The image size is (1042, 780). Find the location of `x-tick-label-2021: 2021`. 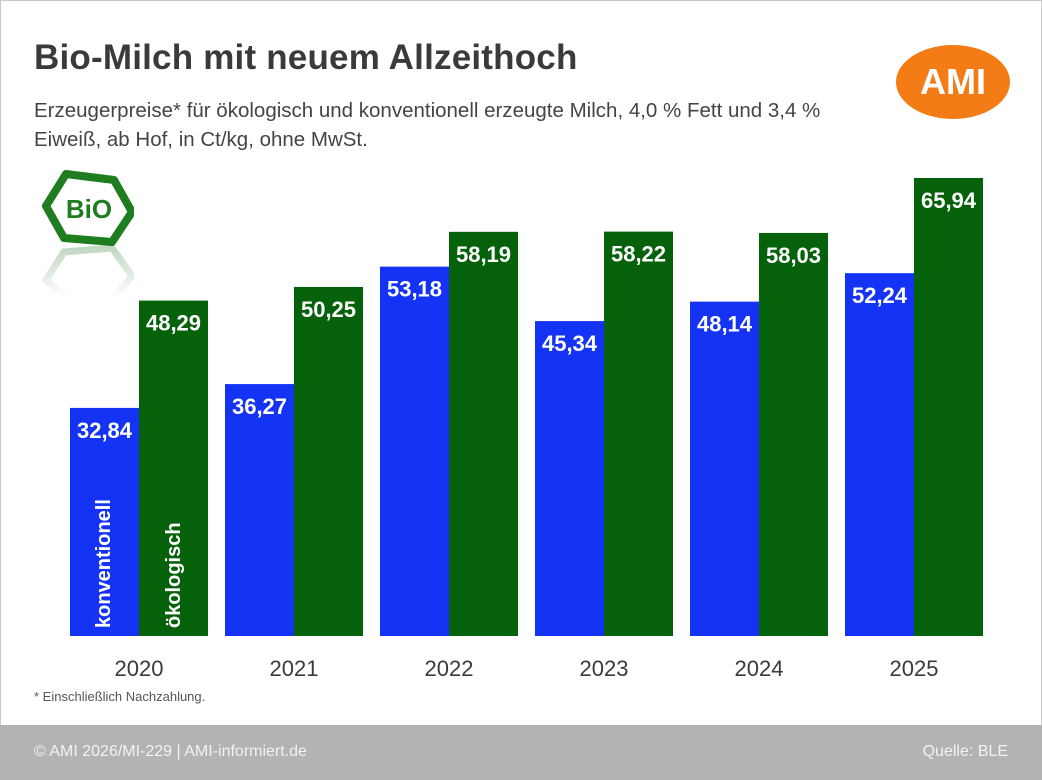

x-tick-label-2021: 2021 is located at coordinates (294, 668).